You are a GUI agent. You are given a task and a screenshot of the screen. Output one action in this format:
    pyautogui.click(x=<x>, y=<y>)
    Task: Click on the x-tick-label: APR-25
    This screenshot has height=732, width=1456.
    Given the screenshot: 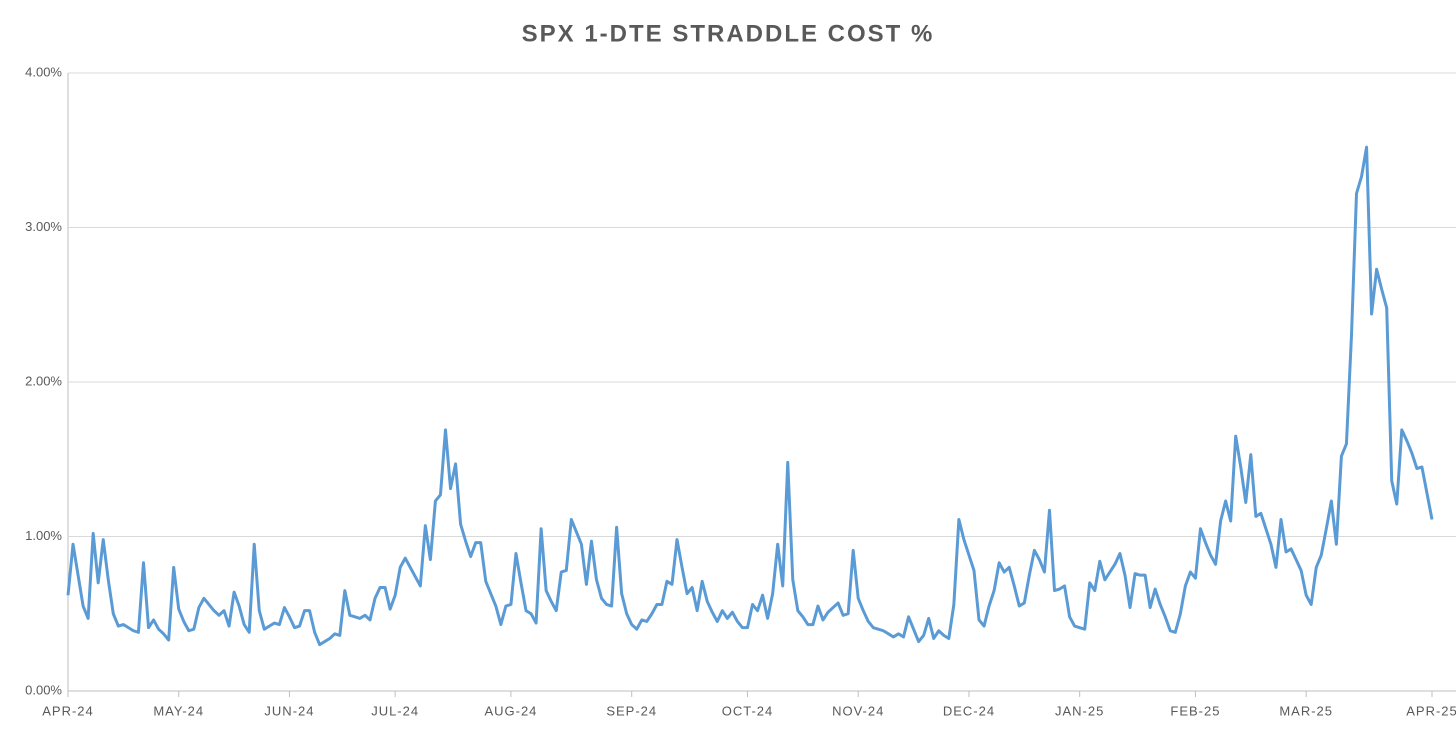 What is the action you would take?
    pyautogui.click(x=1431, y=710)
    